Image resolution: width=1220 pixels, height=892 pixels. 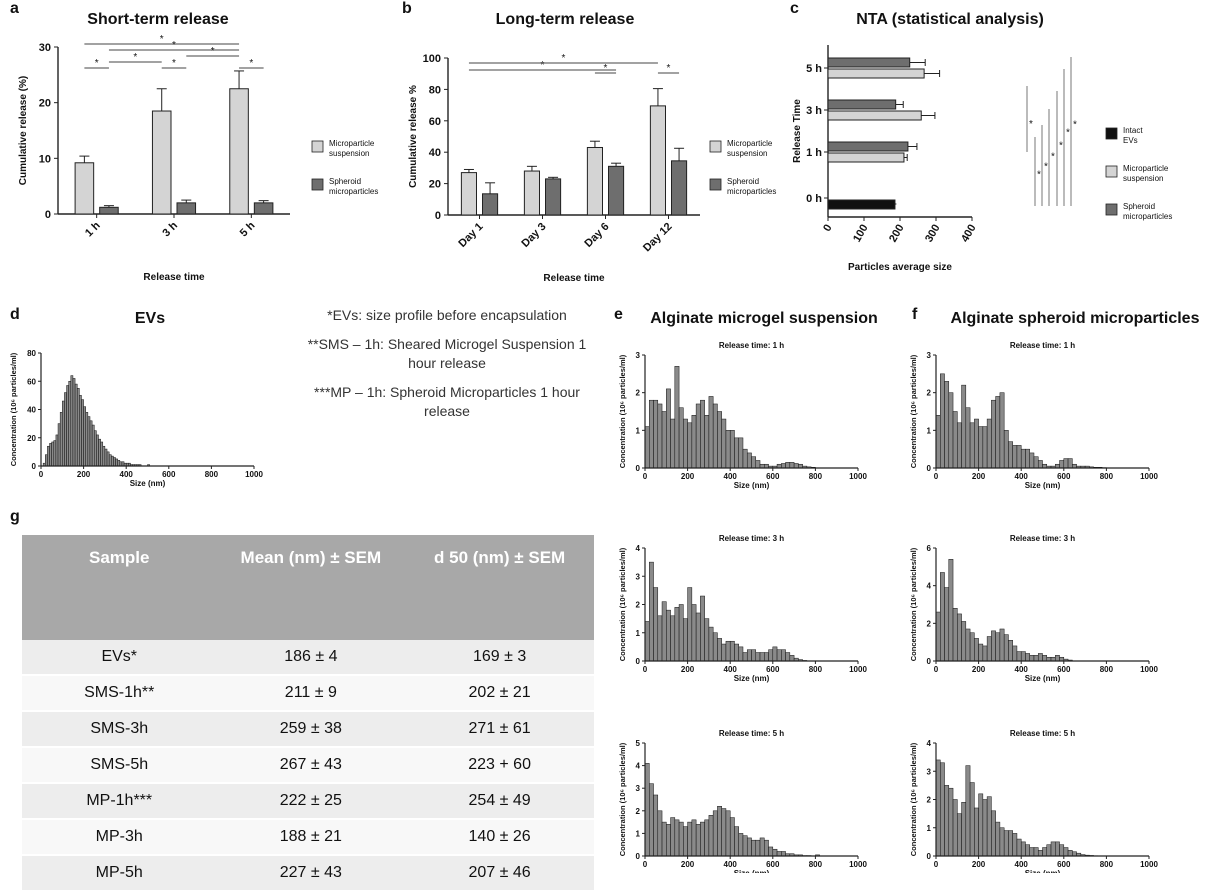 What do you see at coordinates (84, 474) in the screenshot?
I see `x-tick-label: 200` at bounding box center [84, 474].